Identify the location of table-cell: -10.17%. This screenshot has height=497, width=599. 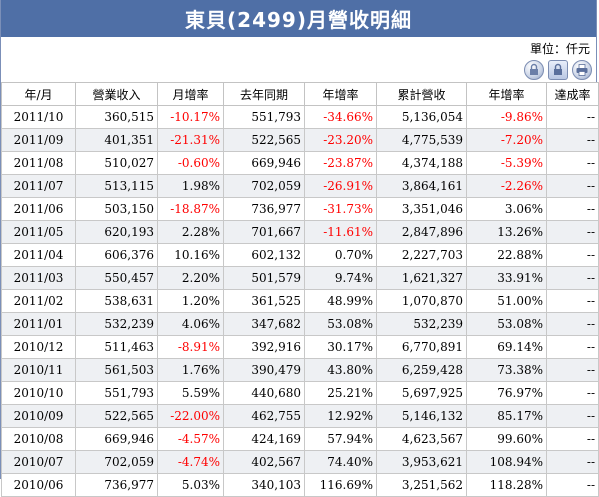
(190, 117).